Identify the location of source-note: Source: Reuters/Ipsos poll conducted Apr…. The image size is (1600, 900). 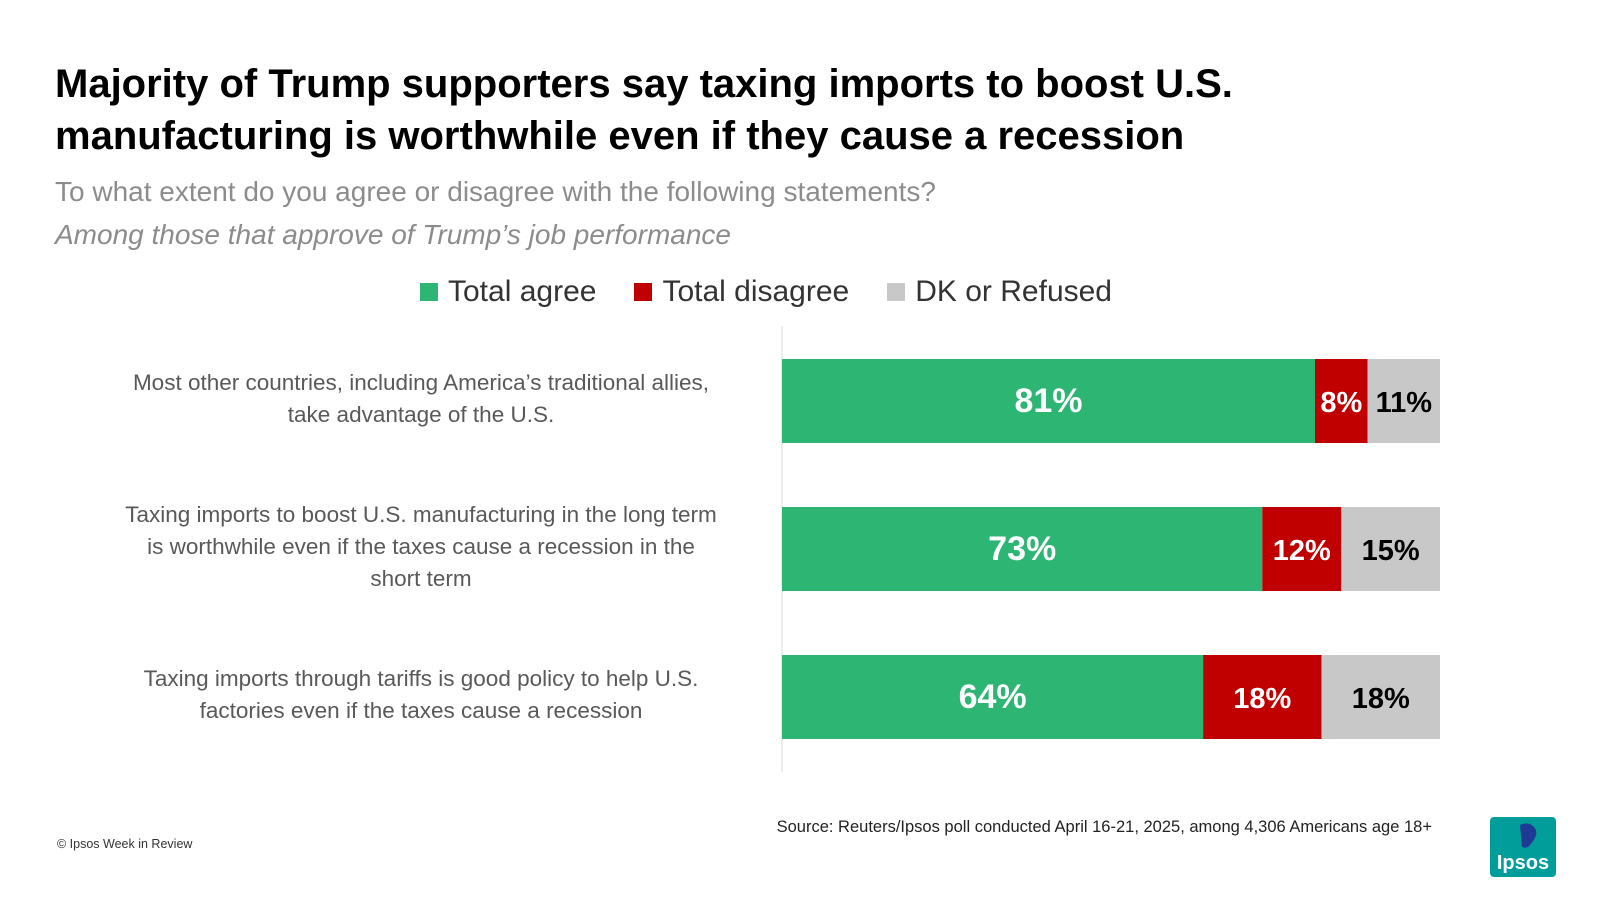
(1104, 827).